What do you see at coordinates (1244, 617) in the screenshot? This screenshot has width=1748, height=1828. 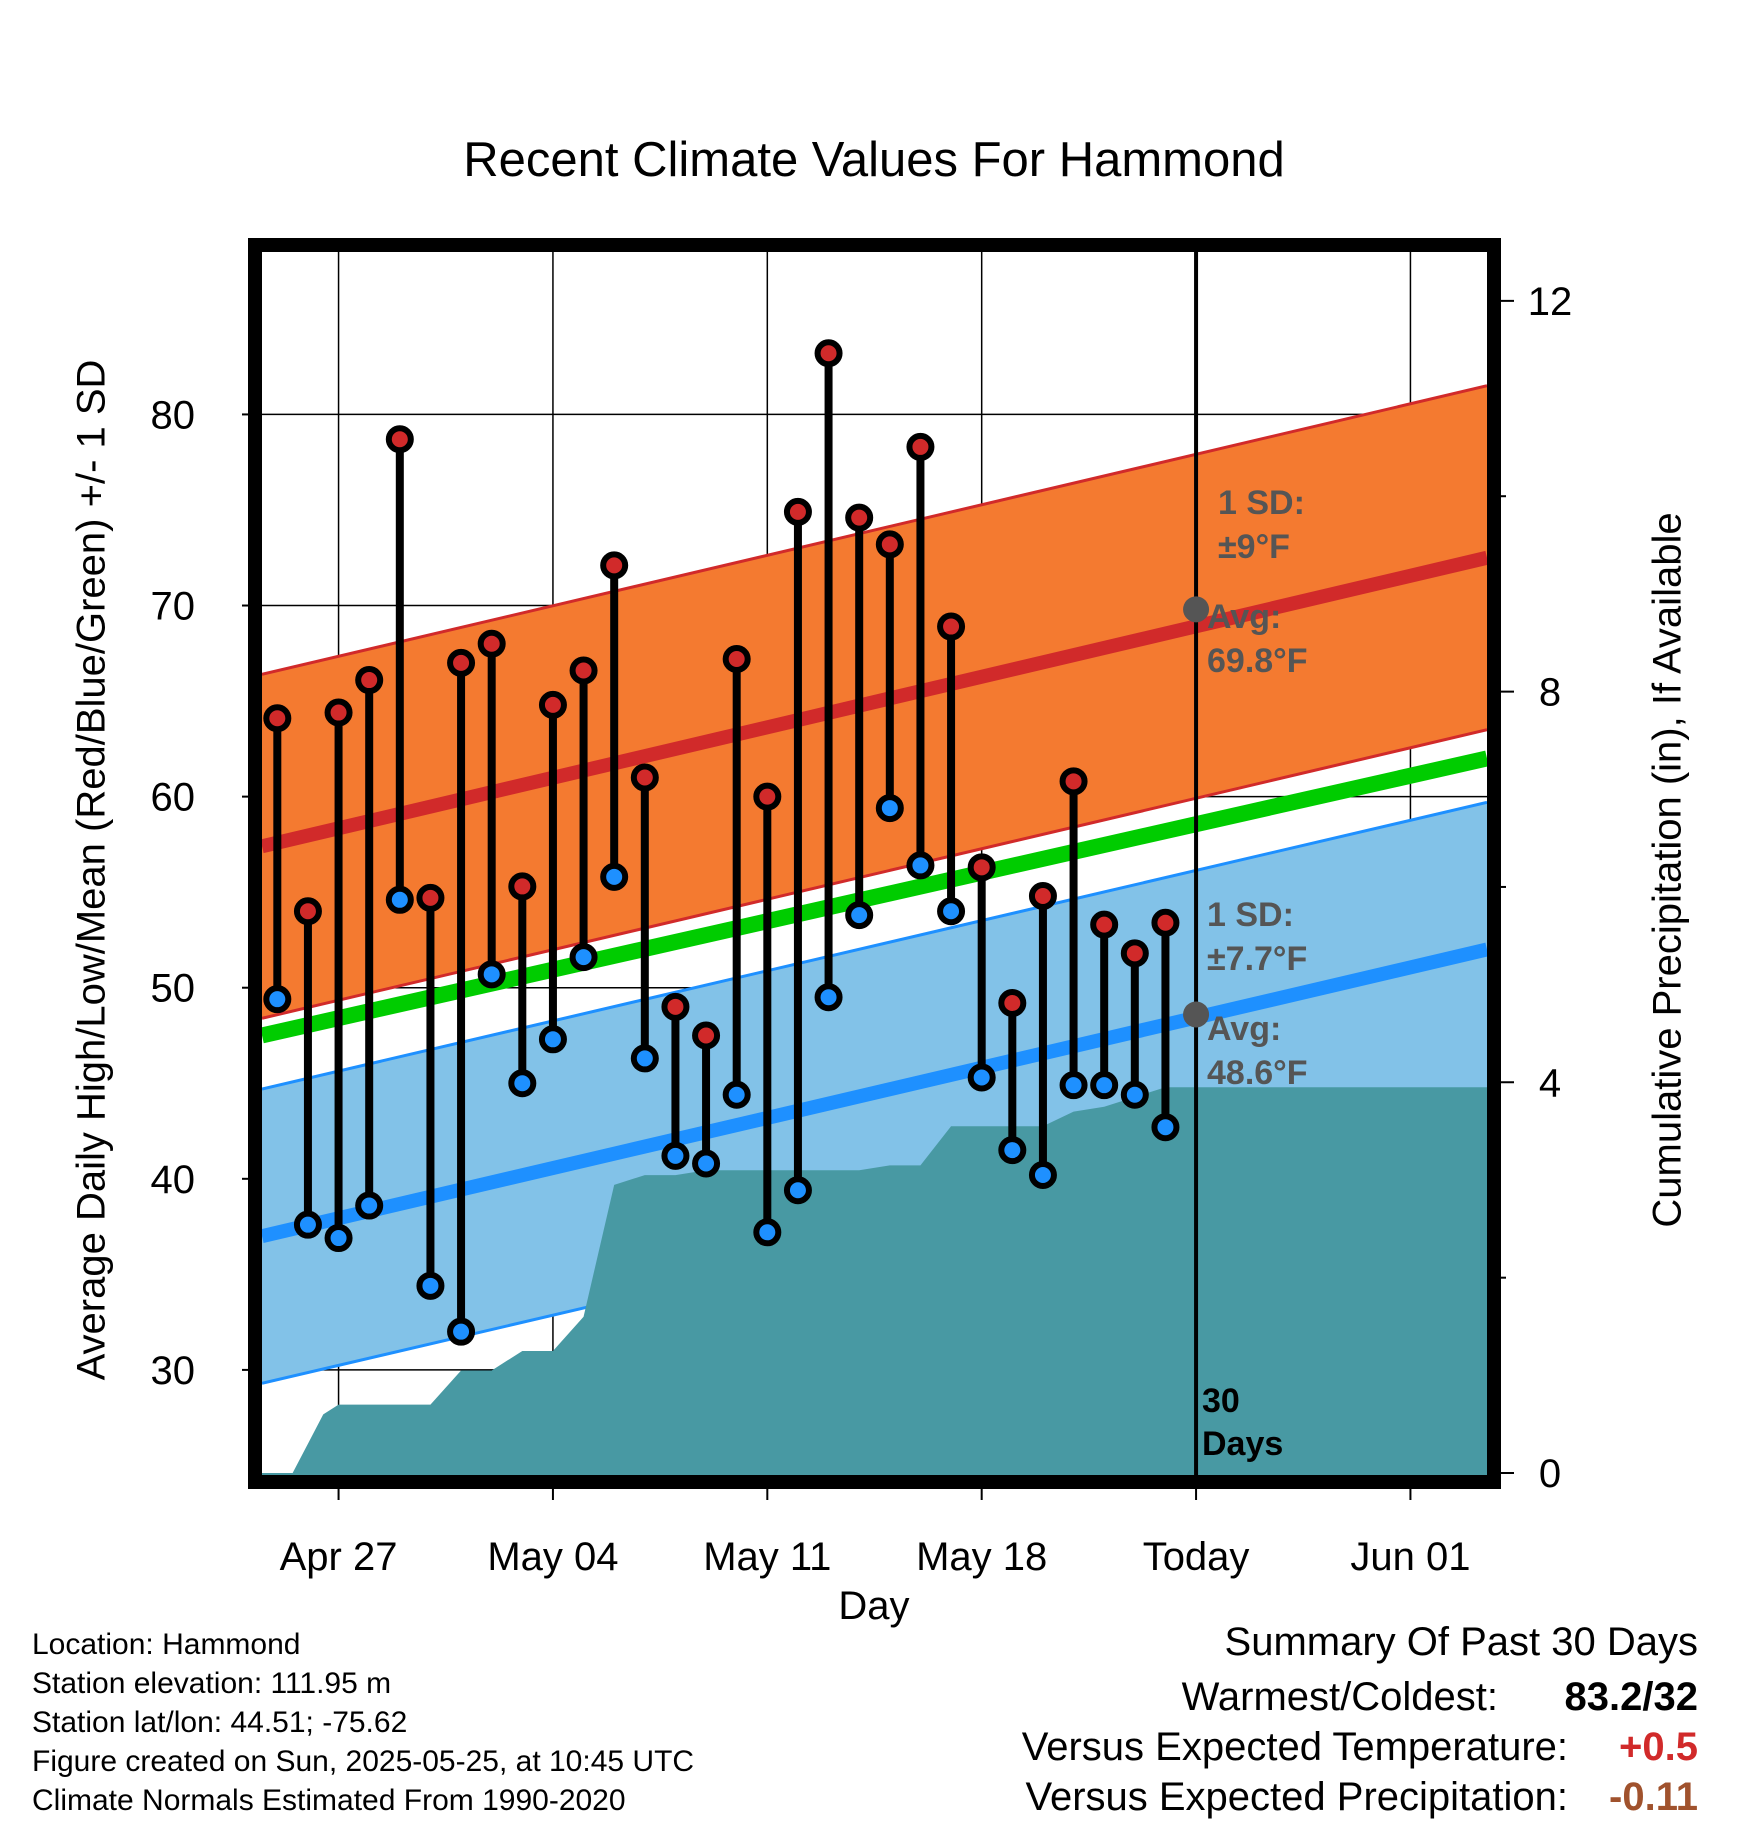 I see `high-avg-label: Avg:` at bounding box center [1244, 617].